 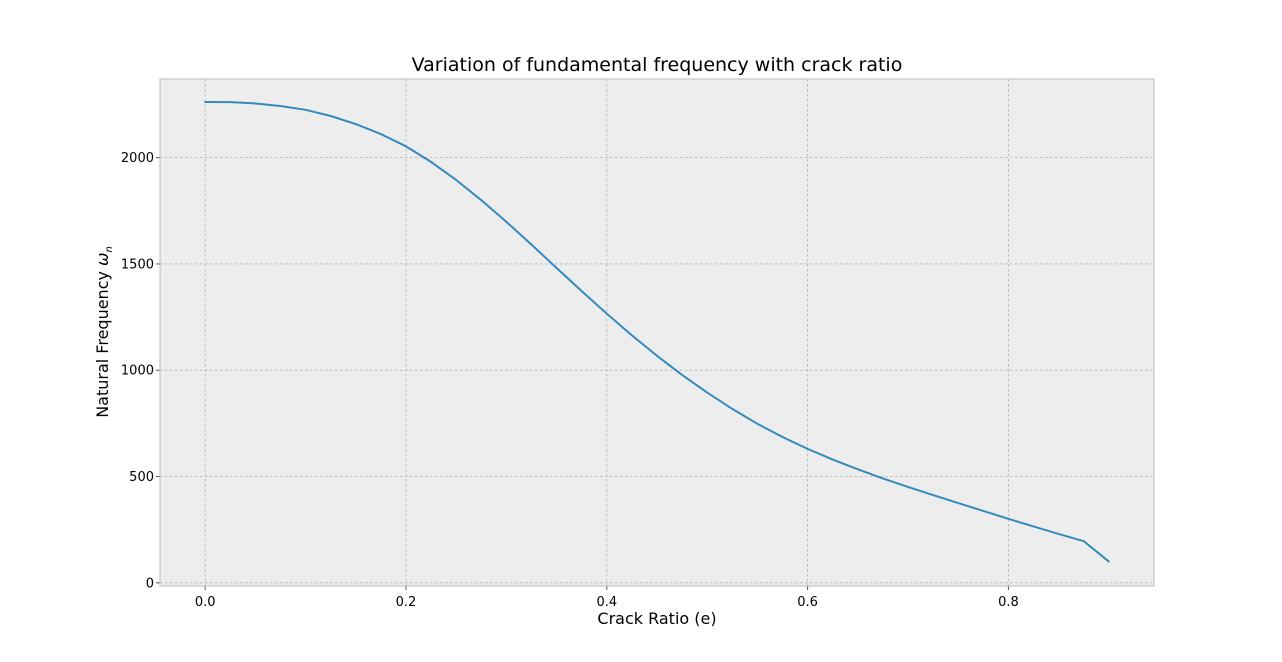 I want to click on x-tick-label: 0.0, so click(x=205, y=602).